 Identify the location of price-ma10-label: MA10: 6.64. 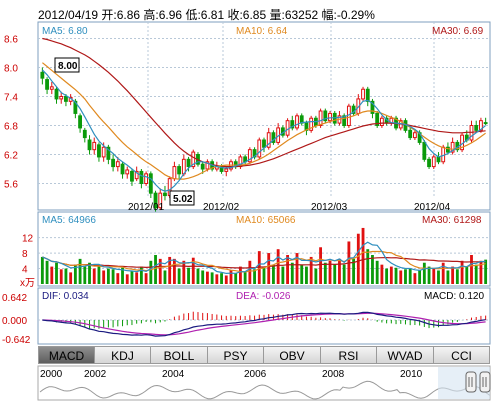
(262, 31).